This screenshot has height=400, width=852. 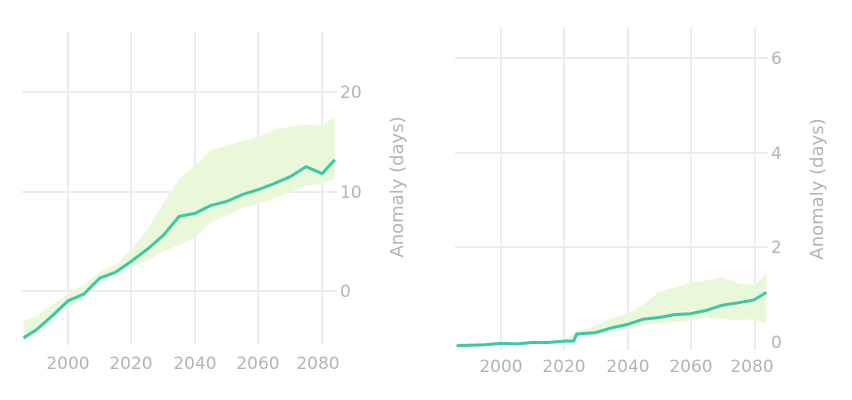 I want to click on left-x-tick: 2000, so click(x=67, y=364).